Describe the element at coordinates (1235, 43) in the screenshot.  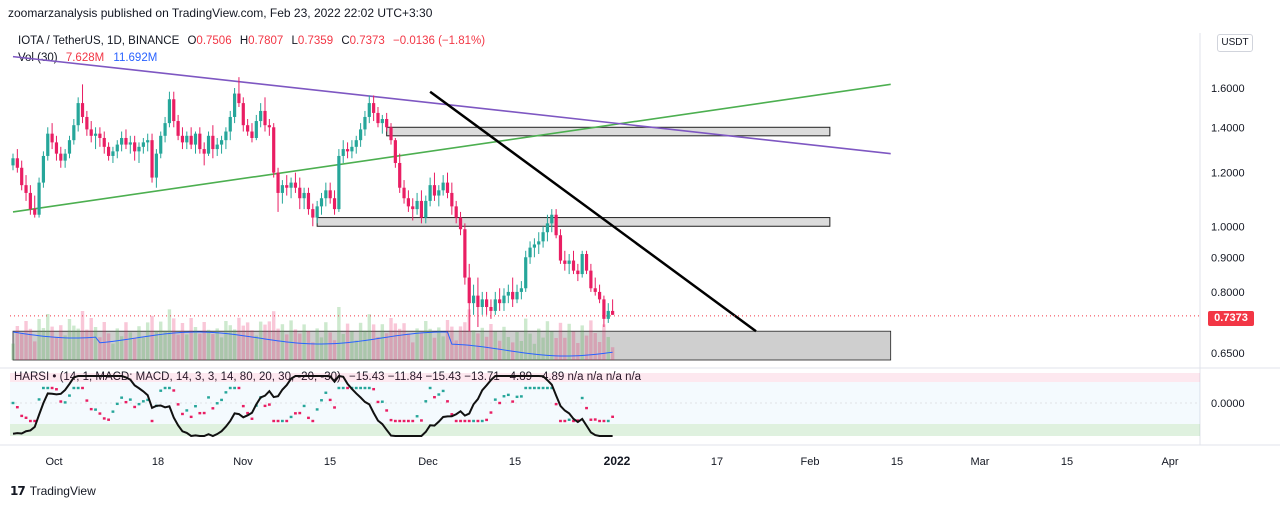
I see `currency-button: USDT` at that location.